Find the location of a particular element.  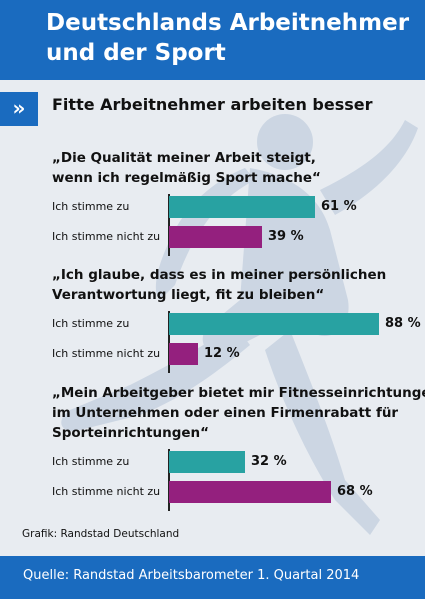

data-label: 88 % is located at coordinates (403, 323).